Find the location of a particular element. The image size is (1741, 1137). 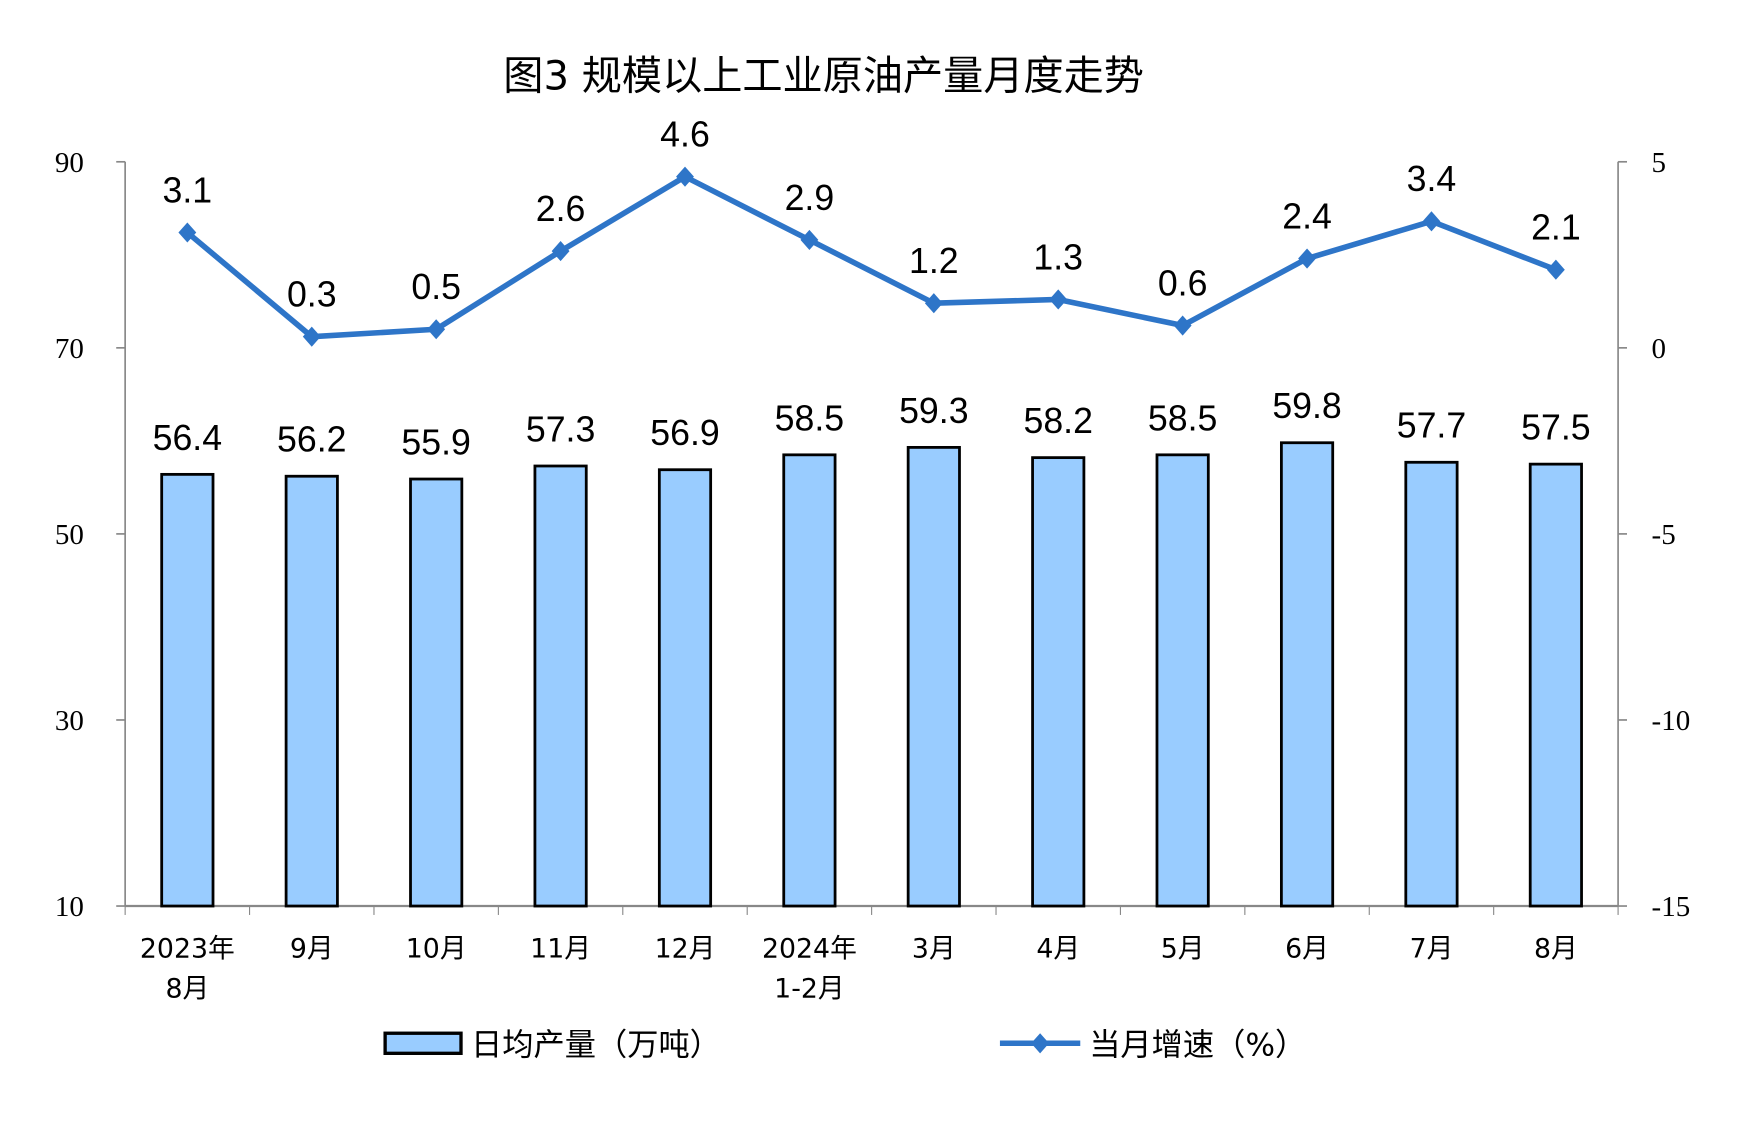

line-data-label: 1.3 is located at coordinates (1058, 257).